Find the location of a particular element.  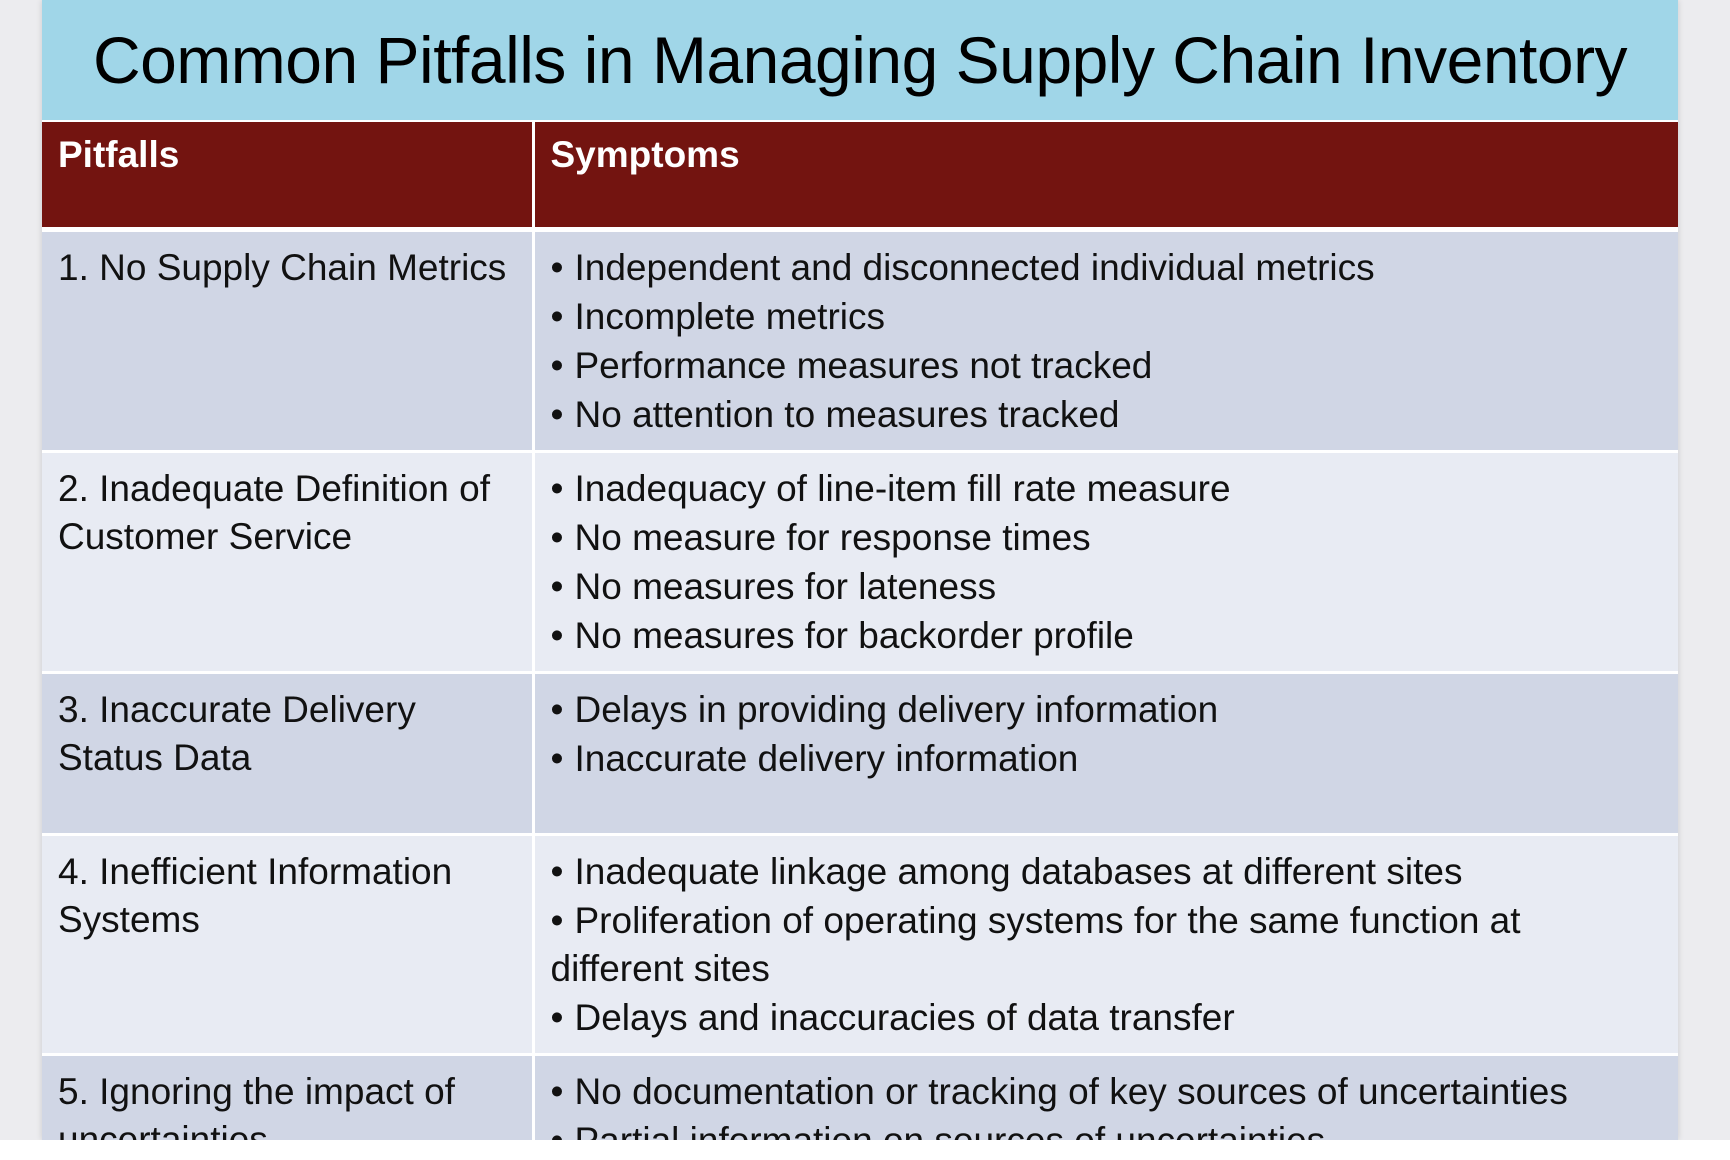

pitfall-cell: 3. Inaccurate Delivery Status Data is located at coordinates (288, 753).